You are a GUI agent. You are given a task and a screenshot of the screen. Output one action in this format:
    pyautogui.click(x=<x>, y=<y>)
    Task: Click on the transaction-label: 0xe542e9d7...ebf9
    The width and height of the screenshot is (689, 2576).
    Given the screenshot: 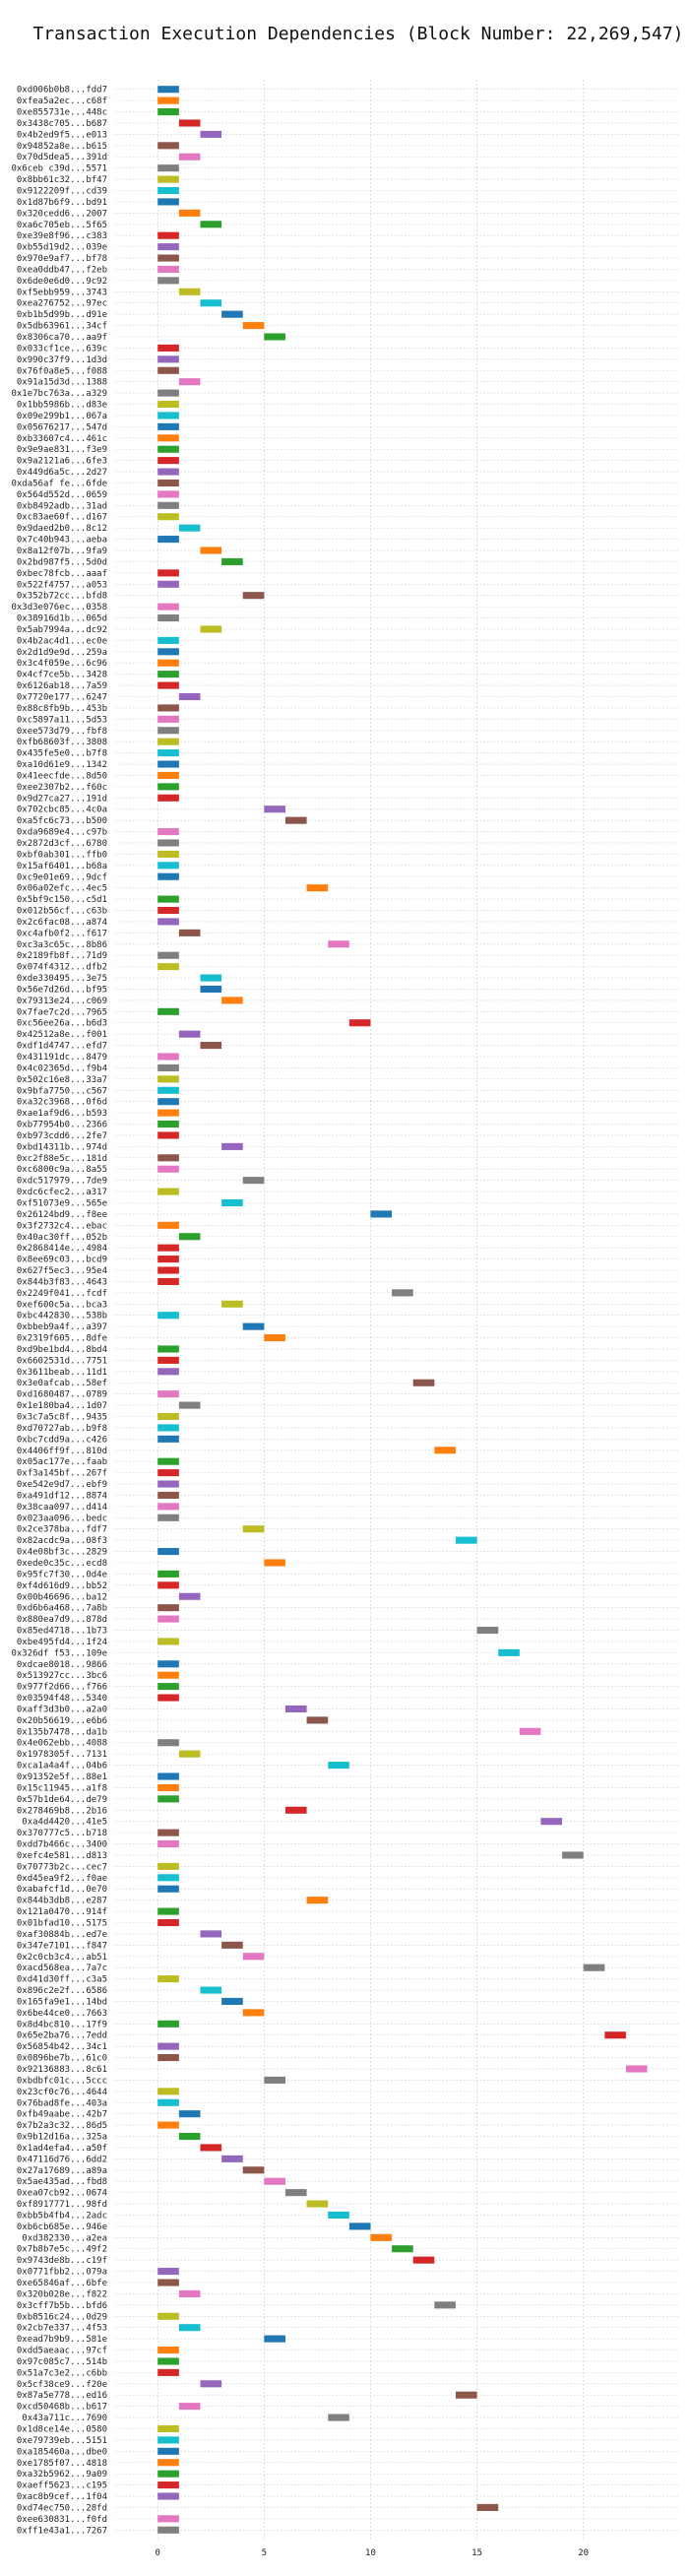 What is the action you would take?
    pyautogui.click(x=62, y=1485)
    